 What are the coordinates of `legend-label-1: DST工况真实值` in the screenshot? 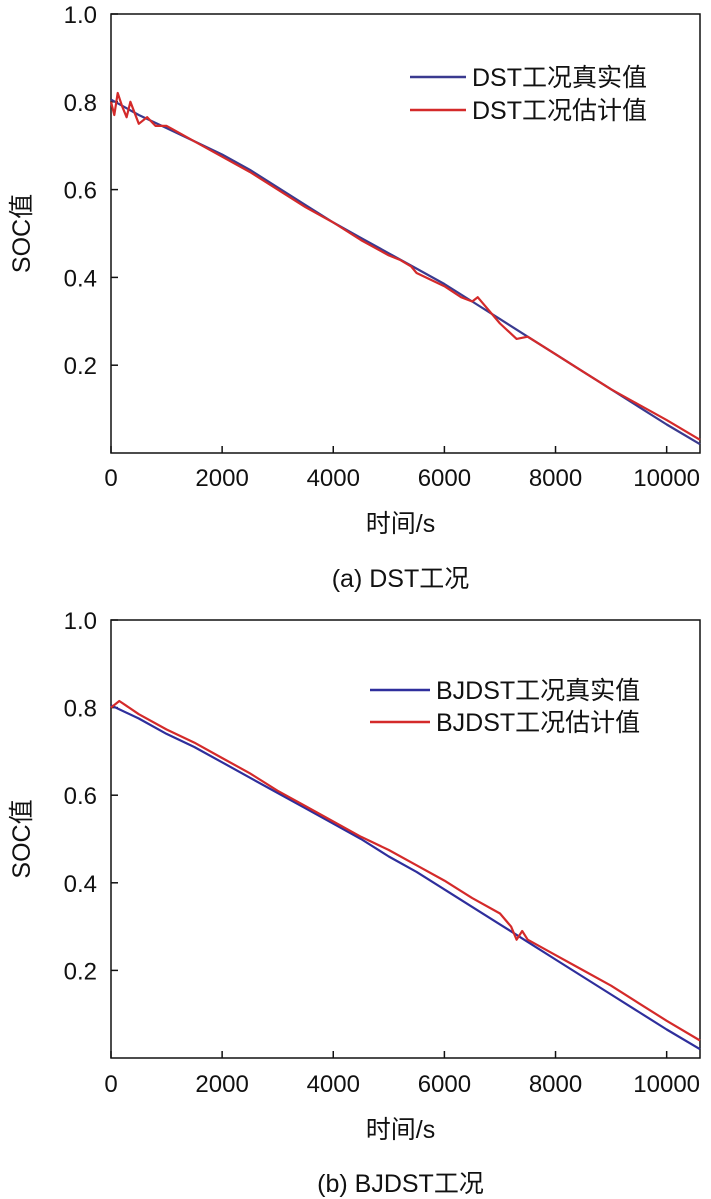 It's located at (559, 78).